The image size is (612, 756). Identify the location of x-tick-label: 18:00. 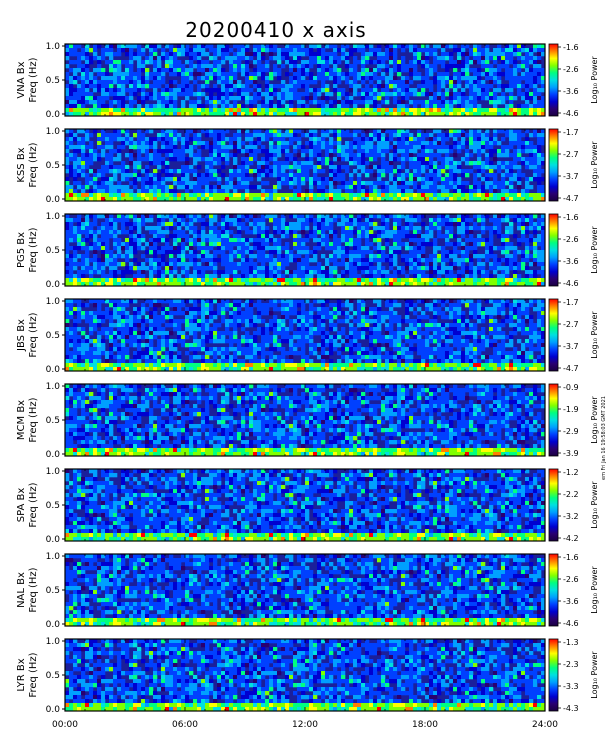
(425, 725).